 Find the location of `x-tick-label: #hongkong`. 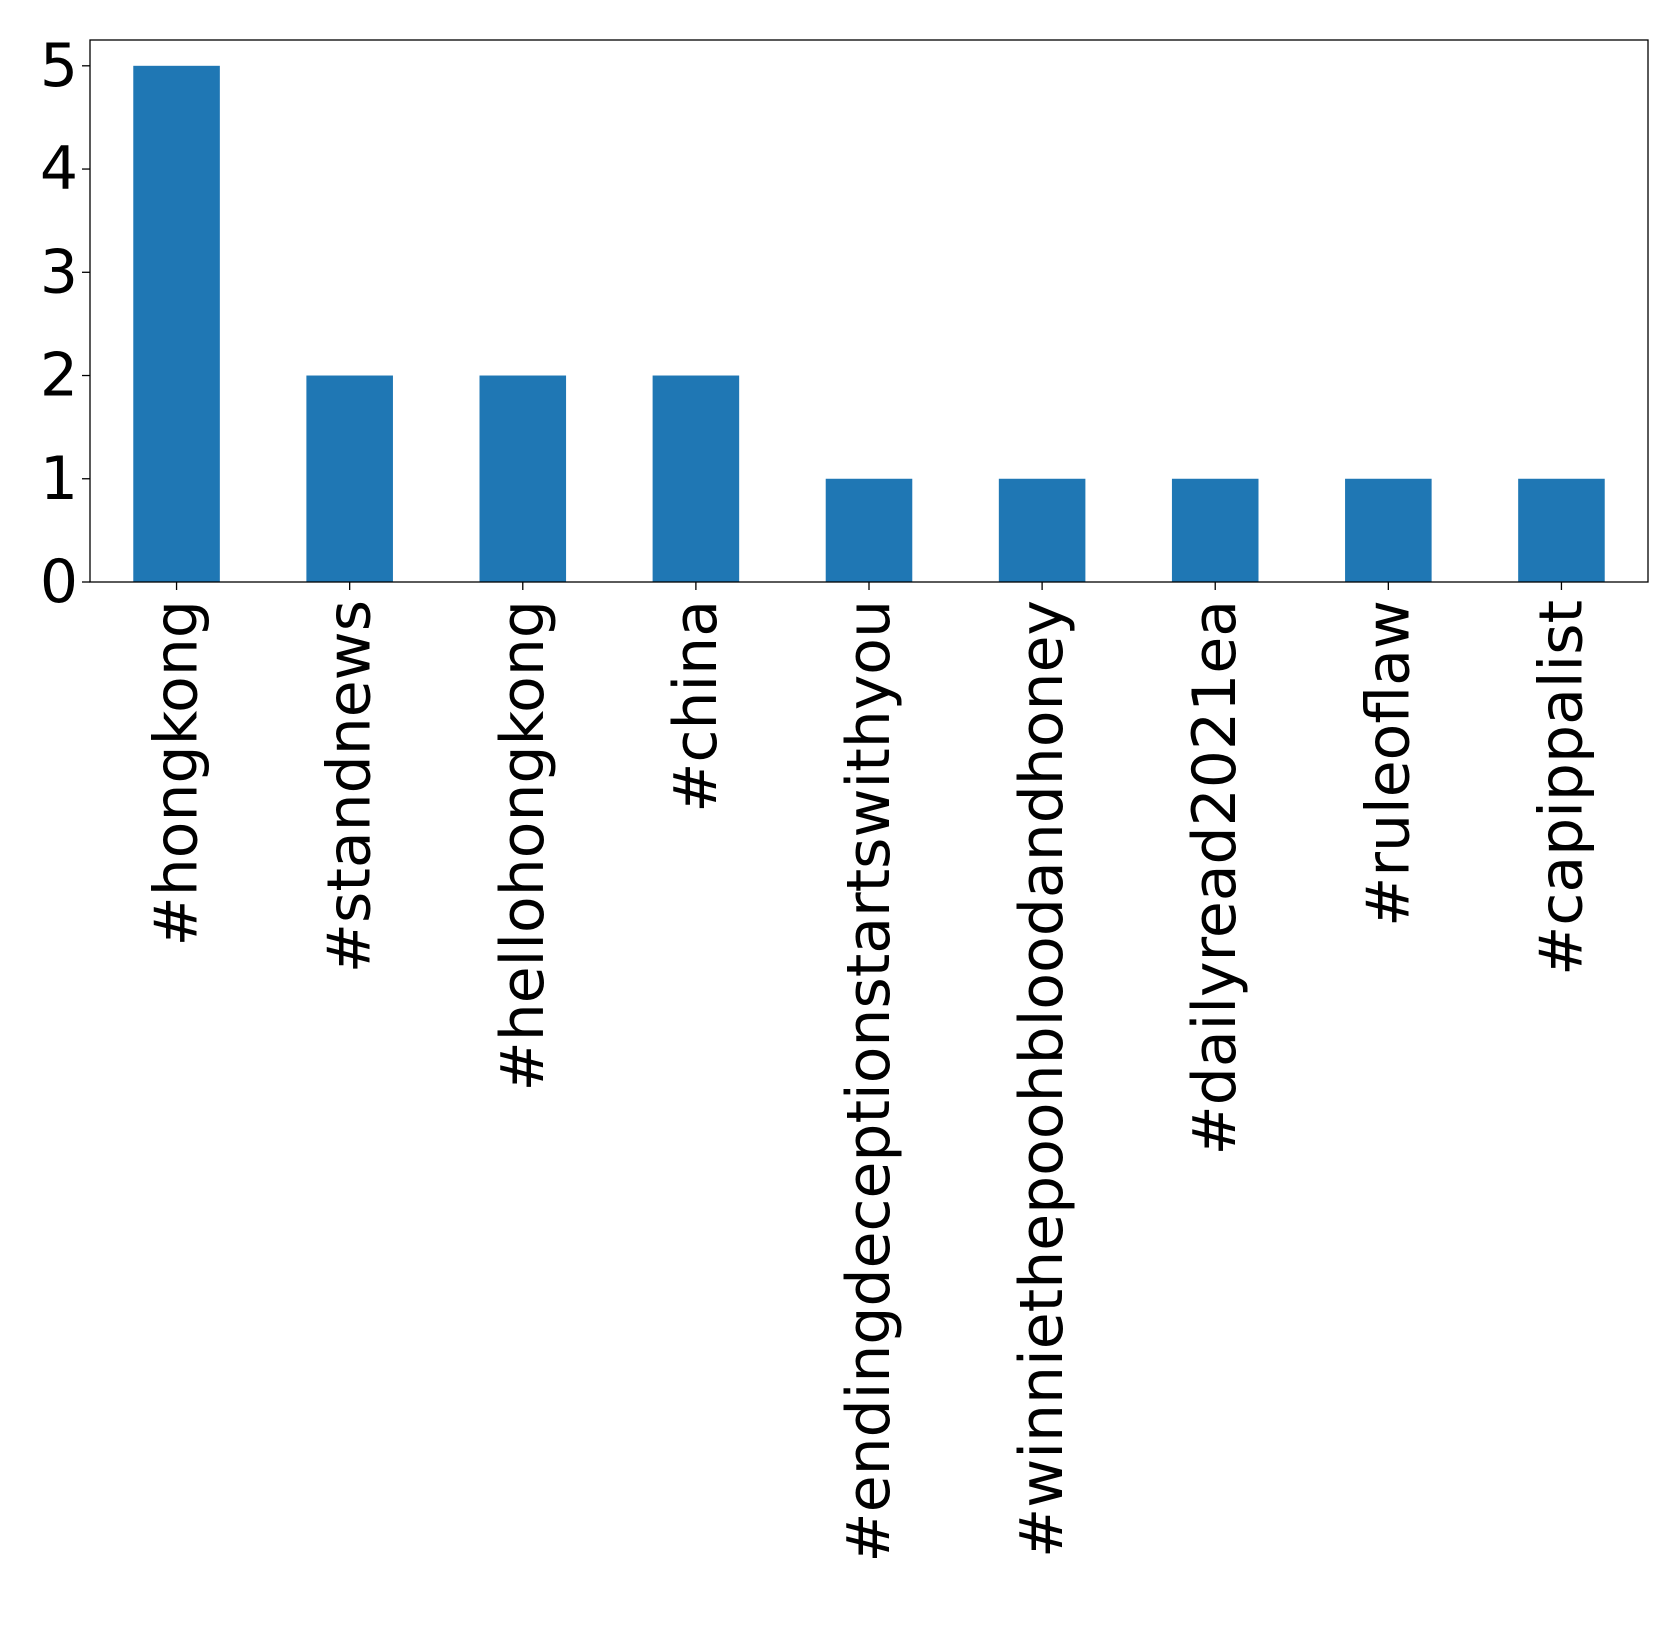

x-tick-label: #hongkong is located at coordinates (177, 773).